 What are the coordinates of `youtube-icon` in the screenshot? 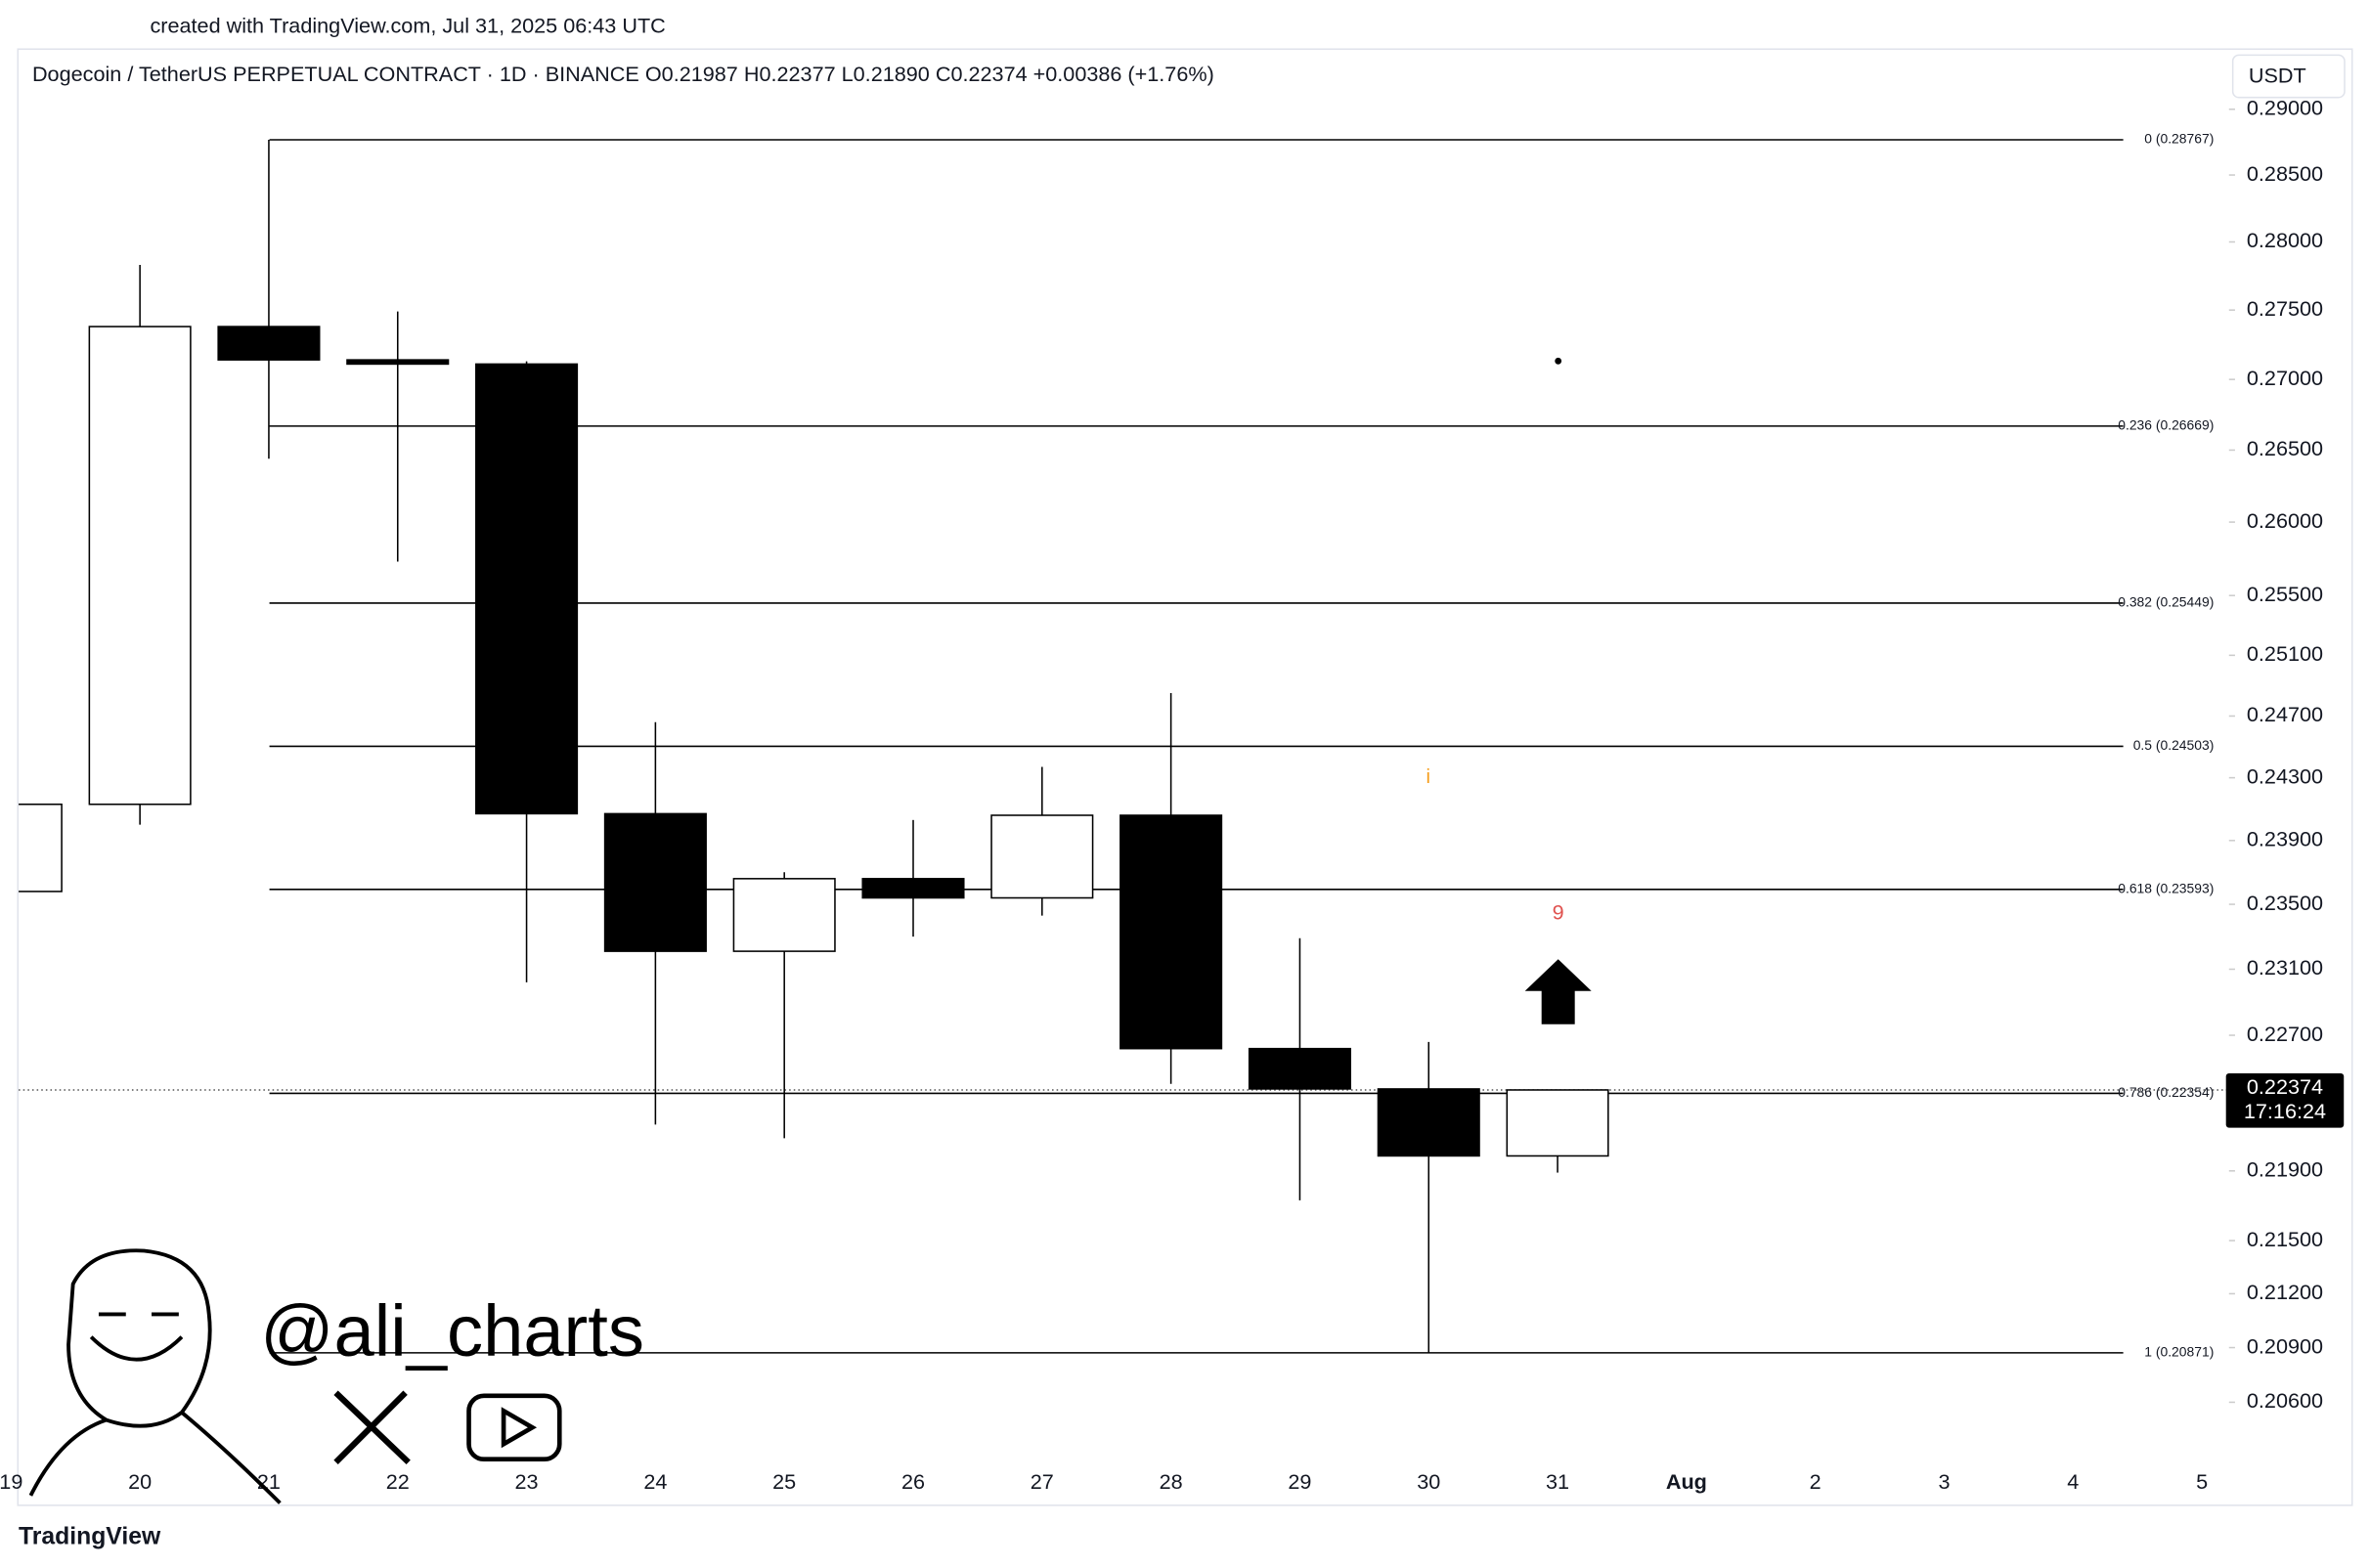 It's located at (514, 1428).